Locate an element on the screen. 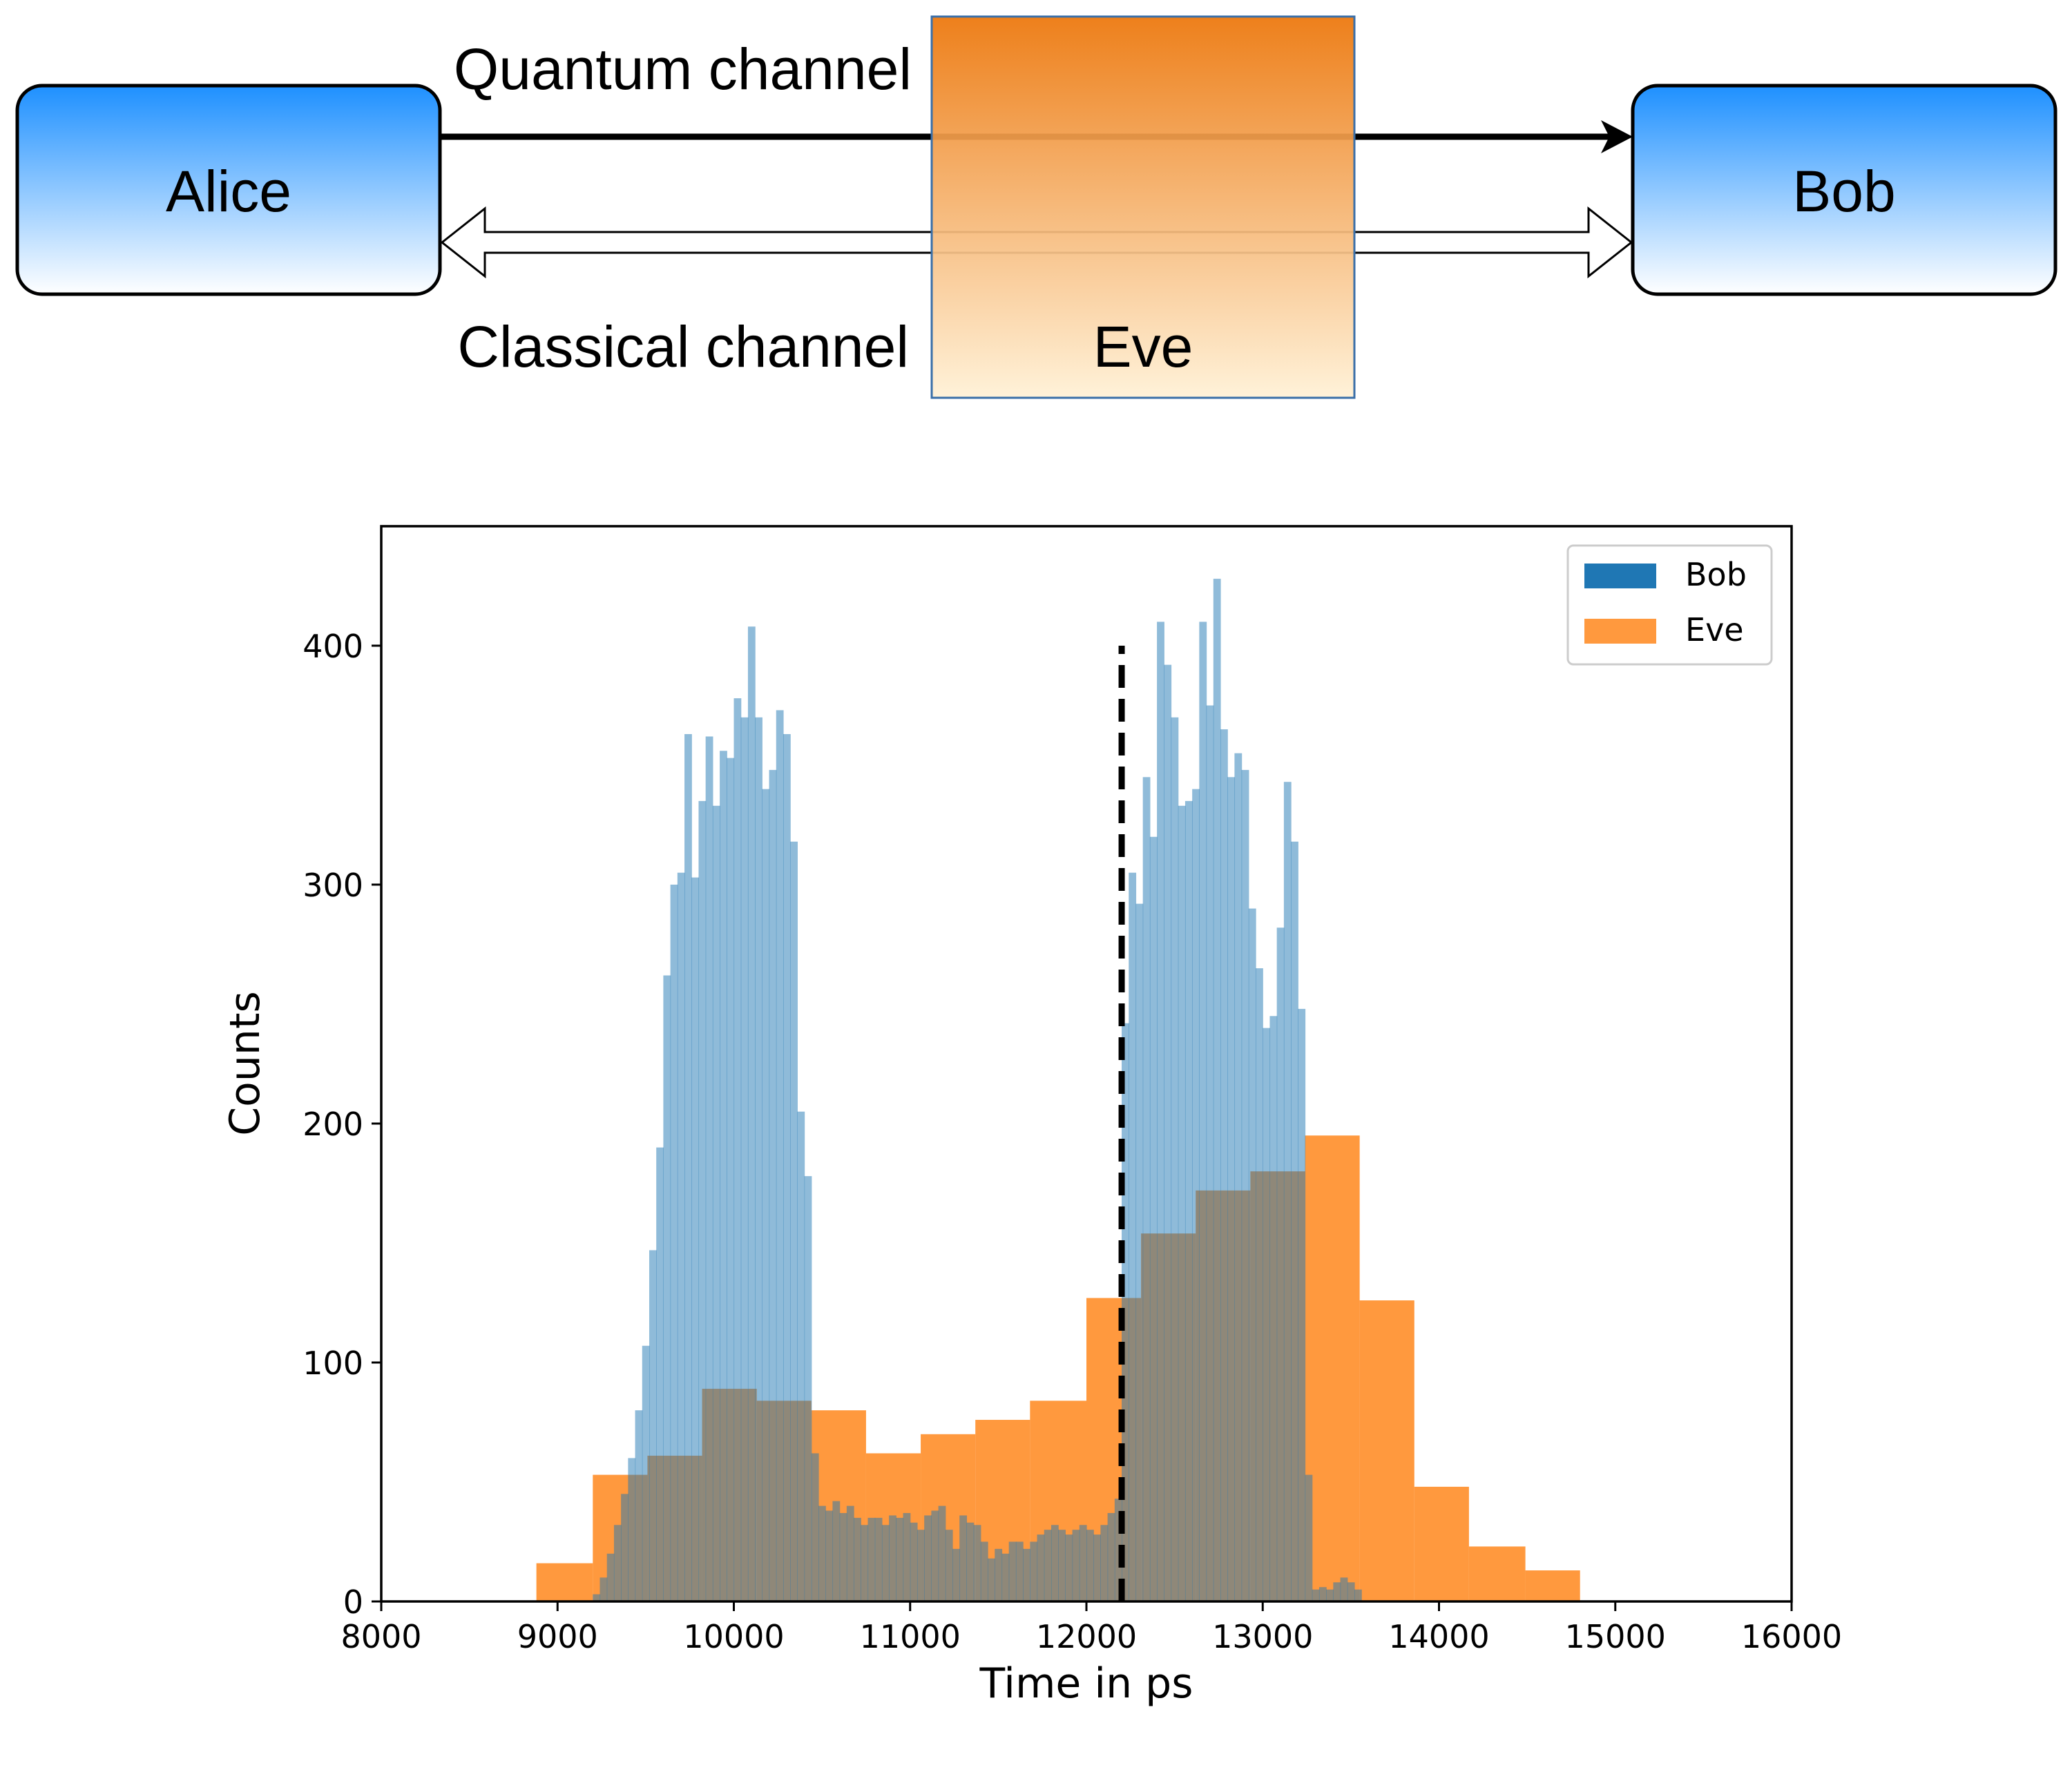 This screenshot has height=1781, width=2072. legend-label-eve: Eve is located at coordinates (1714, 630).